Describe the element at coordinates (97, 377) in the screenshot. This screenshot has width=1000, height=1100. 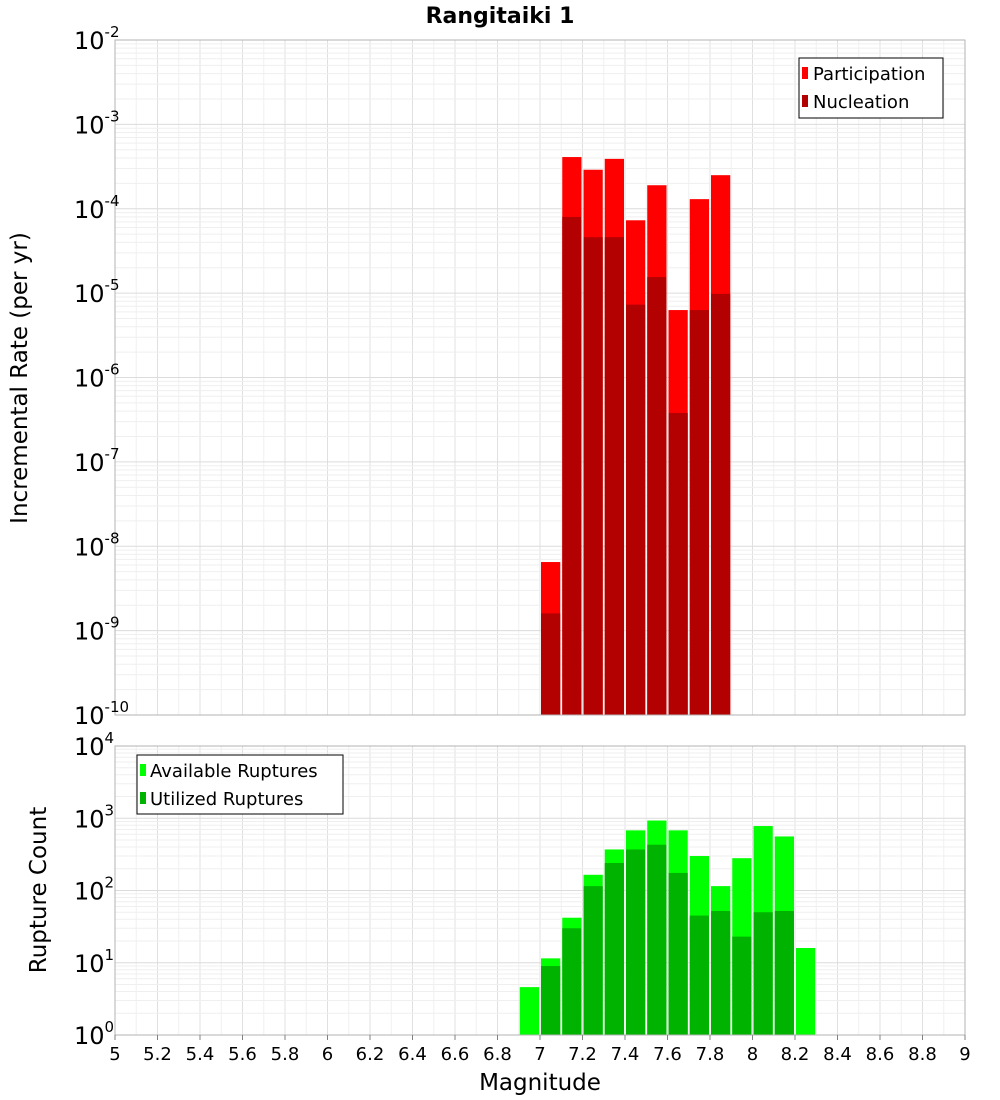
I see `rate-y-tick-label: 10⁻⁶` at that location.